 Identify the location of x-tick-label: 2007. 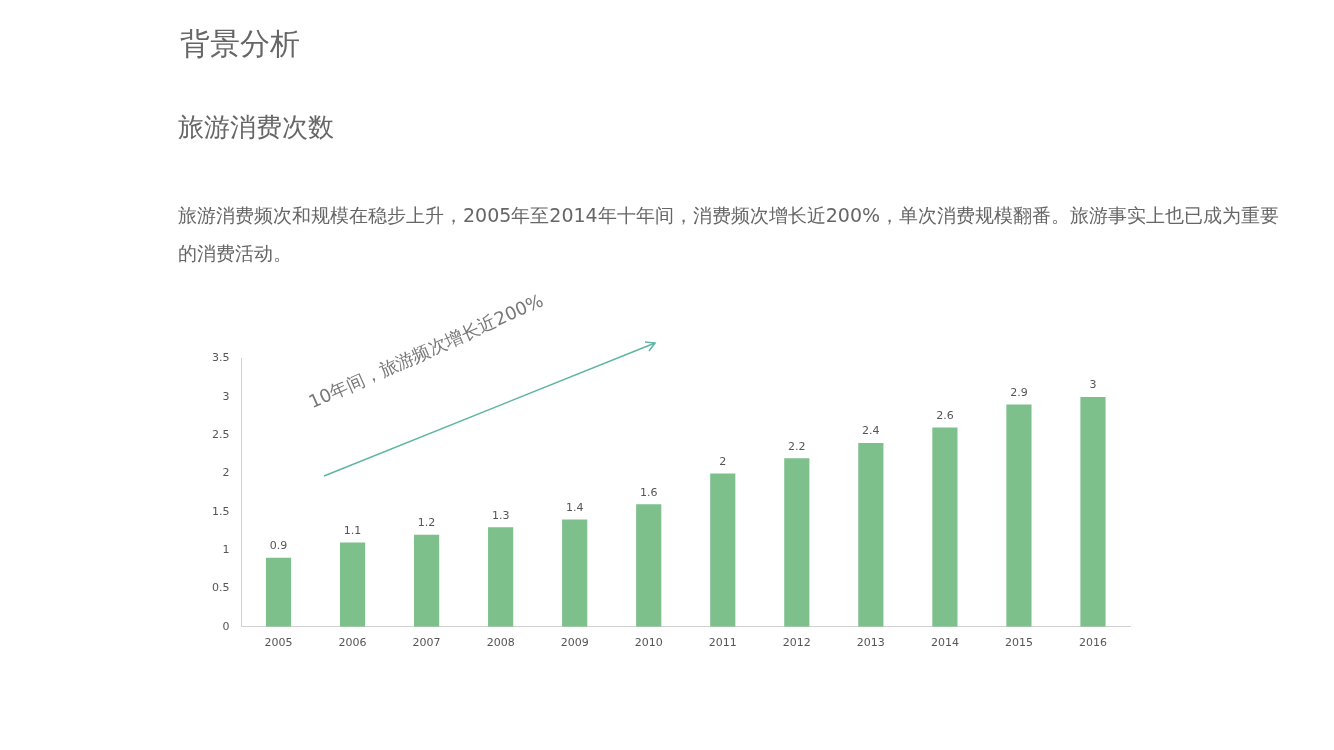
(426, 643).